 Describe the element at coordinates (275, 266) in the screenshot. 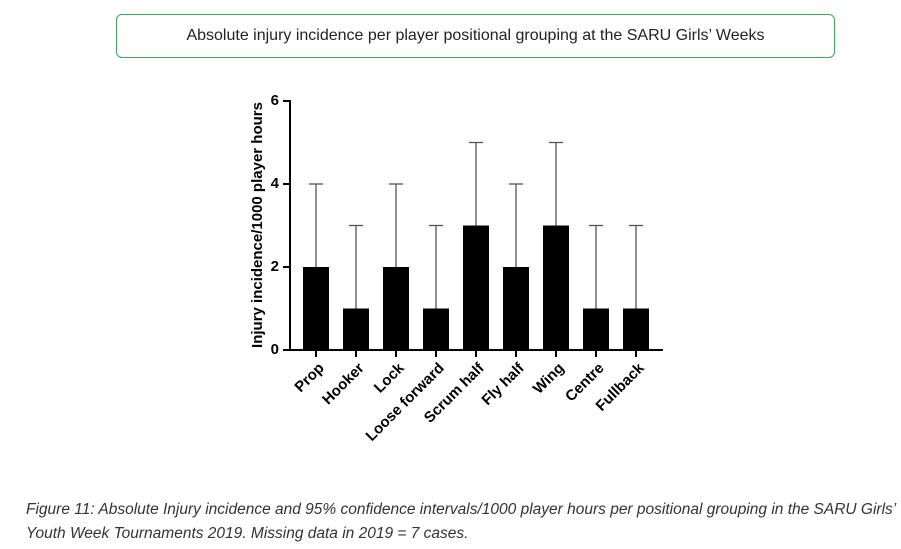

I see `y-tick-label: 2` at that location.